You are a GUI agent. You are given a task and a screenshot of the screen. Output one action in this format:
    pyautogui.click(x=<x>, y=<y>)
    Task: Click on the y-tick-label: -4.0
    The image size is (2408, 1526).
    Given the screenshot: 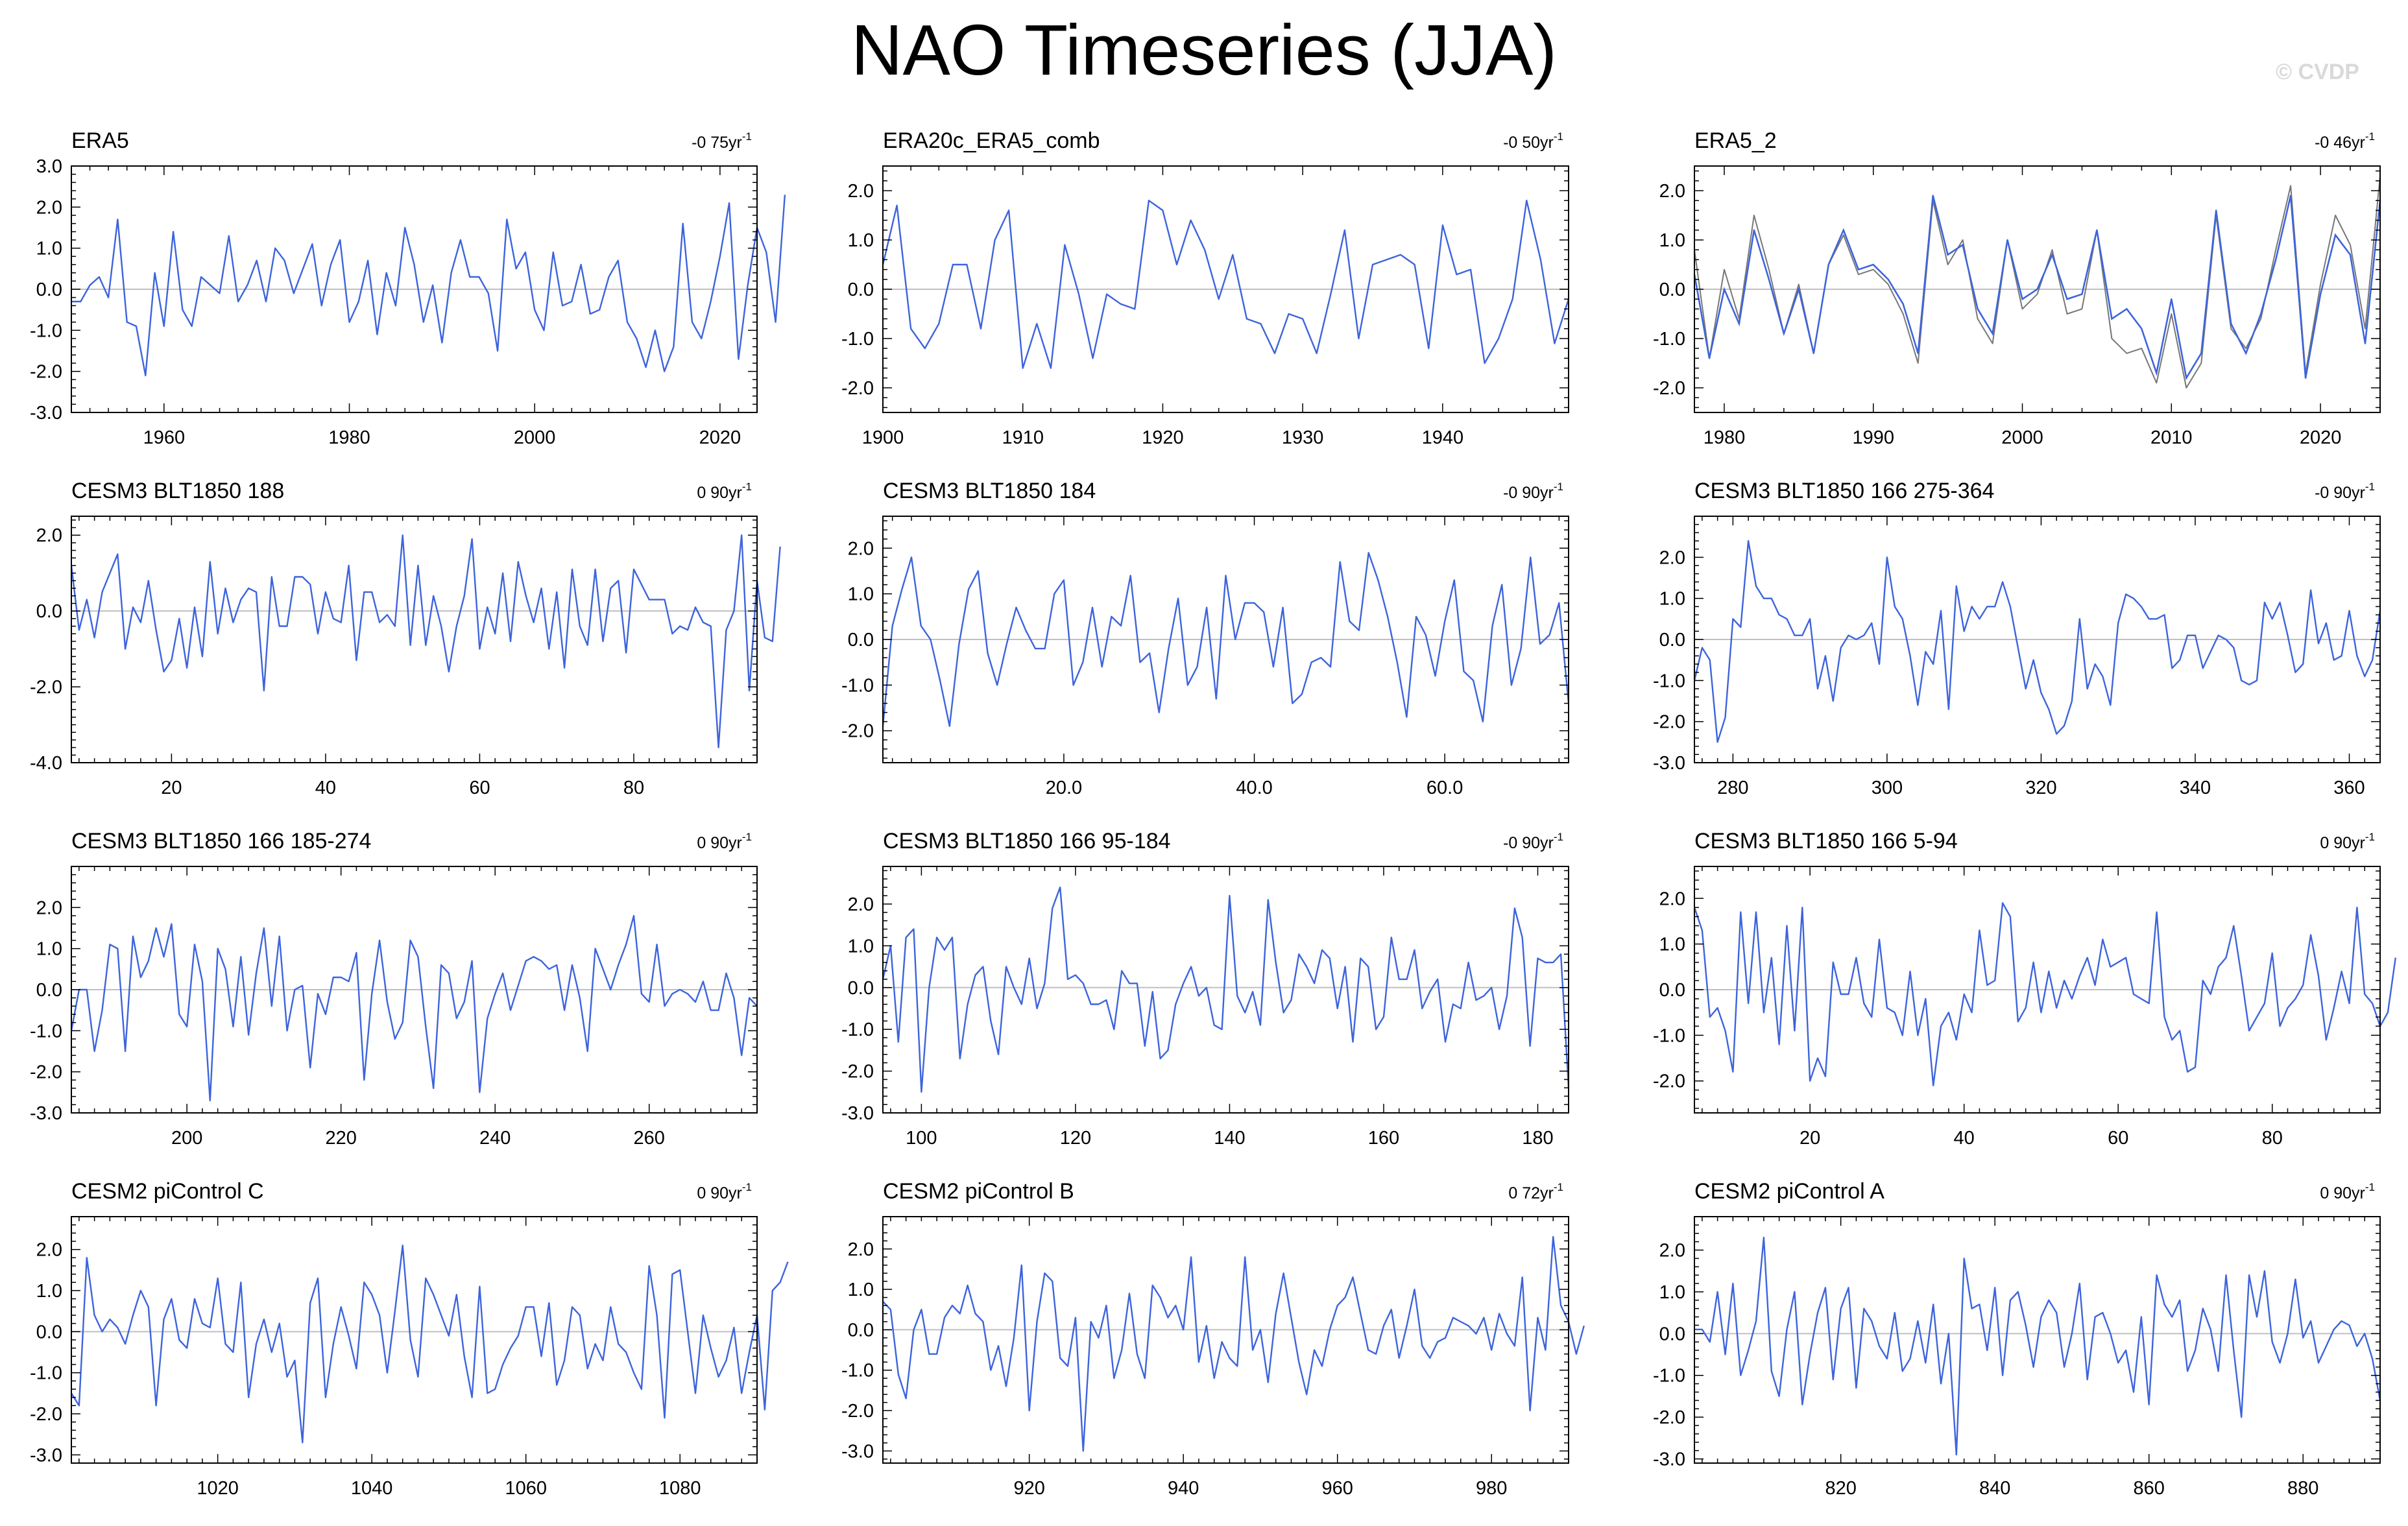 What is the action you would take?
    pyautogui.click(x=46, y=763)
    